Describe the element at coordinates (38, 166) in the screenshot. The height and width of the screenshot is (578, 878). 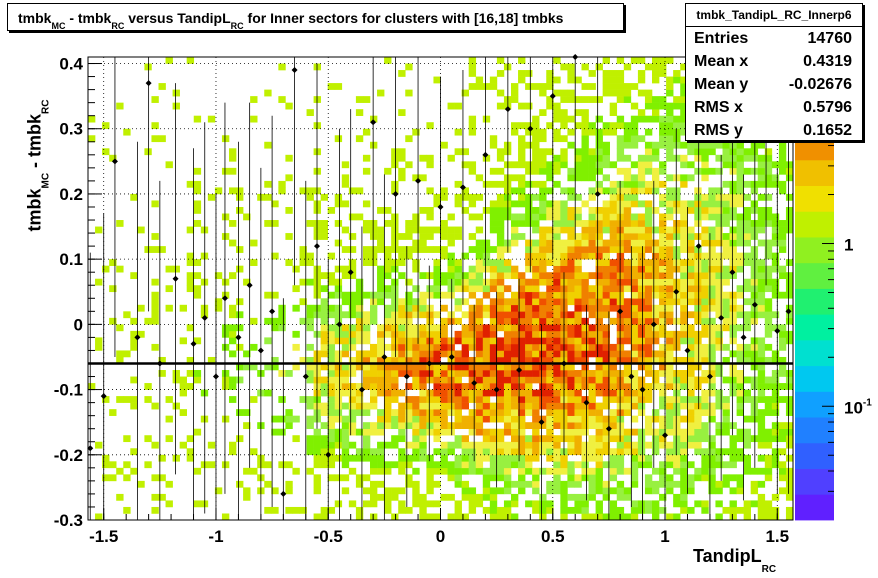
I see `y-axis-label: tmbkMC - tmbkRC` at that location.